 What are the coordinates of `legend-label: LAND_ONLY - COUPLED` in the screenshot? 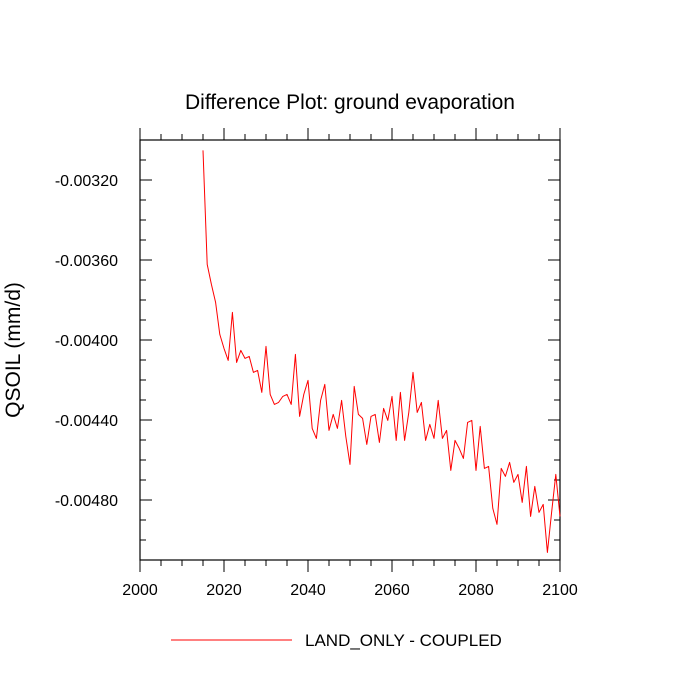 It's located at (403, 640).